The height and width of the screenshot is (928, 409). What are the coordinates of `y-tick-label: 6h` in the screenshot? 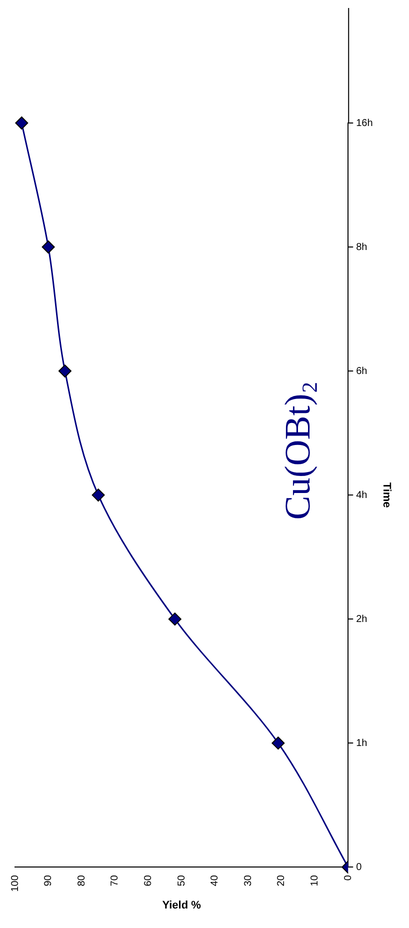 It's located at (362, 371).